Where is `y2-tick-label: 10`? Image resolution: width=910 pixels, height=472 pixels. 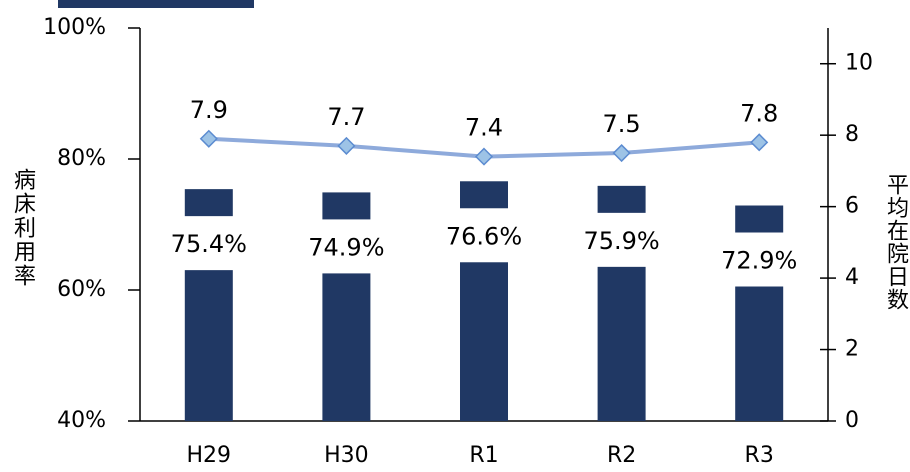 y2-tick-label: 10 is located at coordinates (859, 63).